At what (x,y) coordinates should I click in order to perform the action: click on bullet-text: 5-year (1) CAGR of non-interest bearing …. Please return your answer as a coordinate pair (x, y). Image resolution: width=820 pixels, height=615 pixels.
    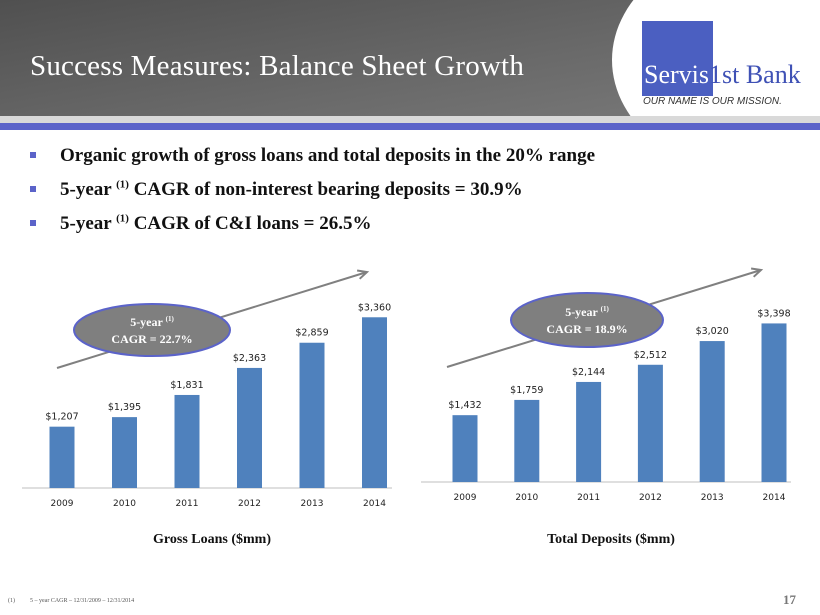
    Looking at the image, I should click on (291, 190).